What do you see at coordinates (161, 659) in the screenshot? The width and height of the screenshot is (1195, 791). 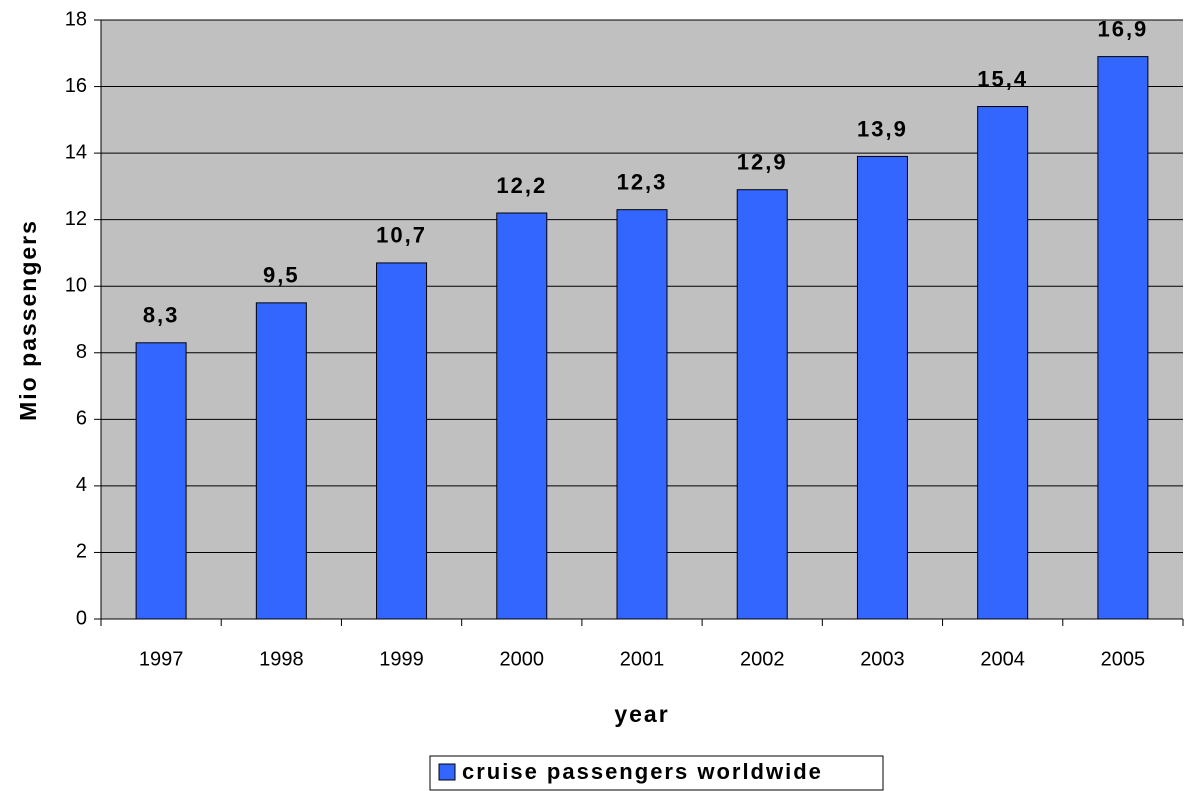 I see `x-tick-label: 1997` at bounding box center [161, 659].